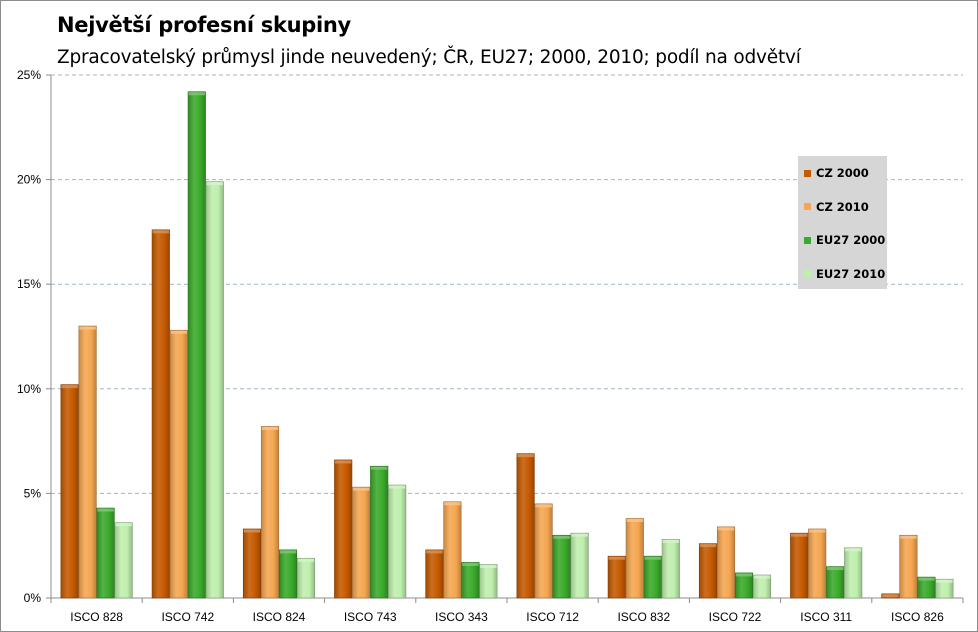  Describe the element at coordinates (29, 284) in the screenshot. I see `y-tick-label: 15%` at that location.